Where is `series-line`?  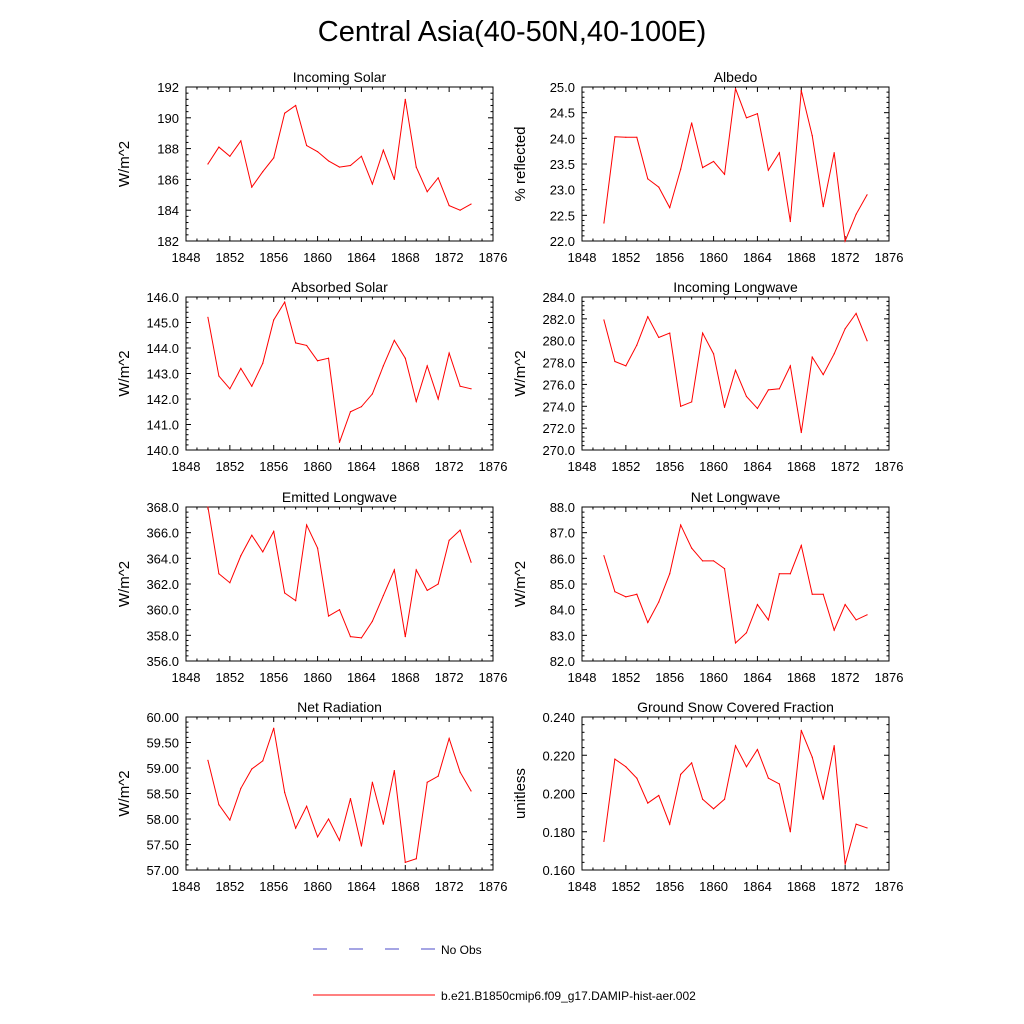 series-line is located at coordinates (339, 572).